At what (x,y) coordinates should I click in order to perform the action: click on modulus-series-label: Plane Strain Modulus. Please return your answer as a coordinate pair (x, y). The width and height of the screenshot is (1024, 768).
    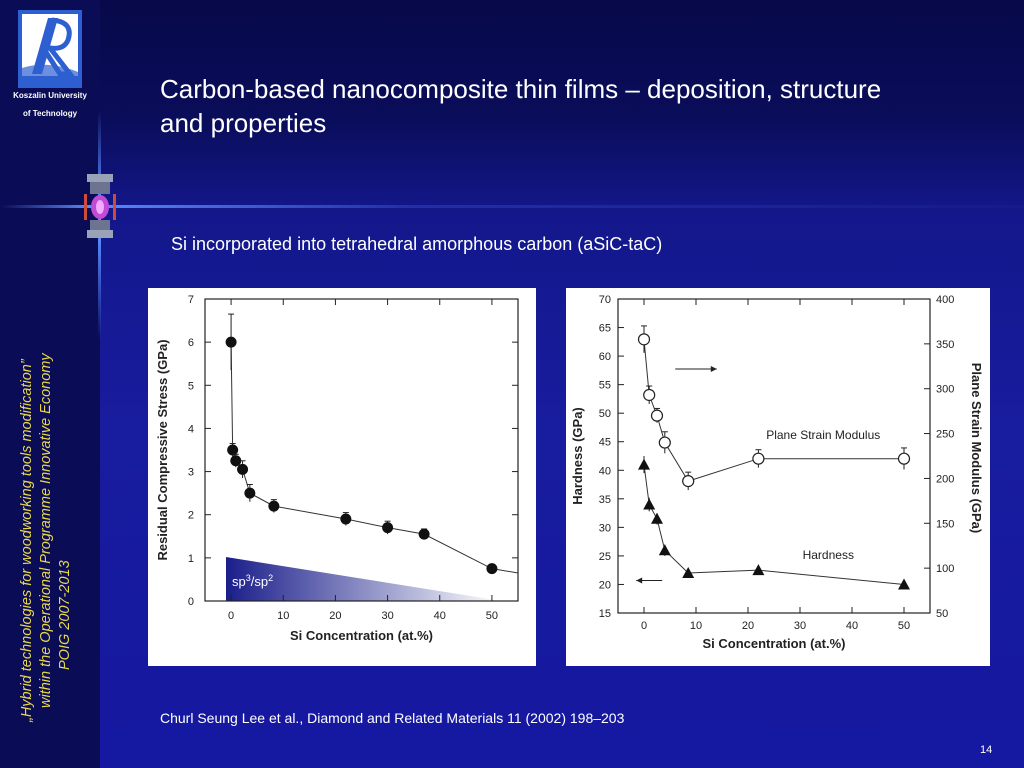
    Looking at the image, I should click on (823, 435).